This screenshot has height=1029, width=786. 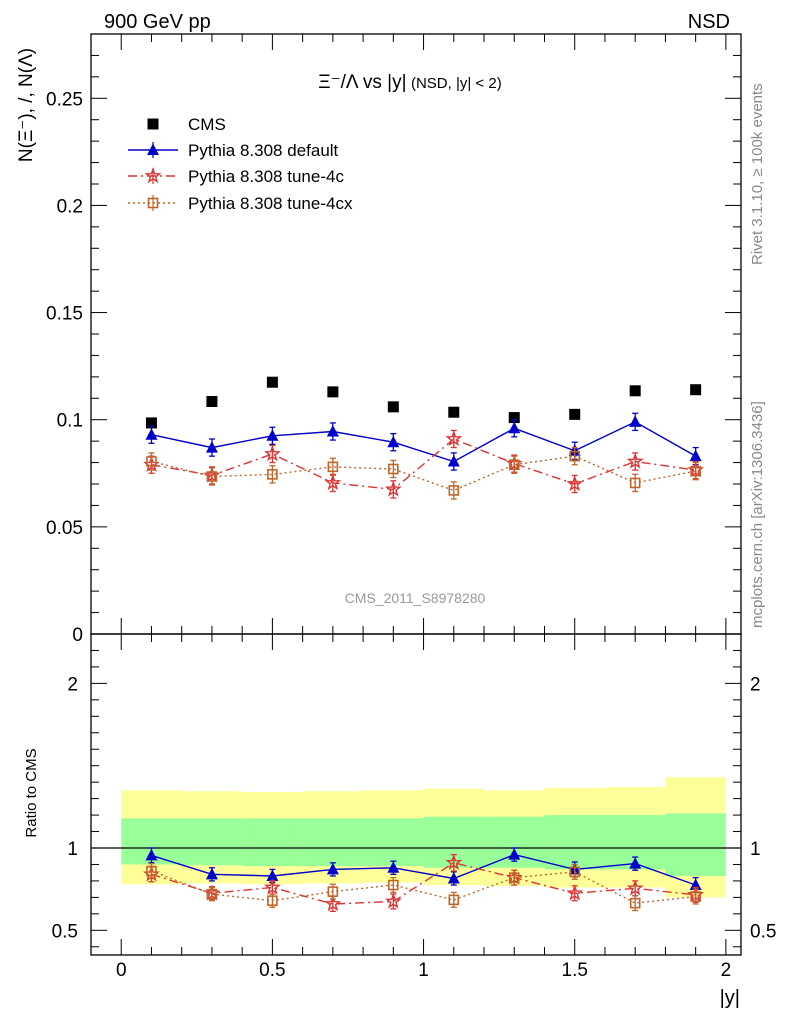 I want to click on main-cms-series, so click(x=423, y=402).